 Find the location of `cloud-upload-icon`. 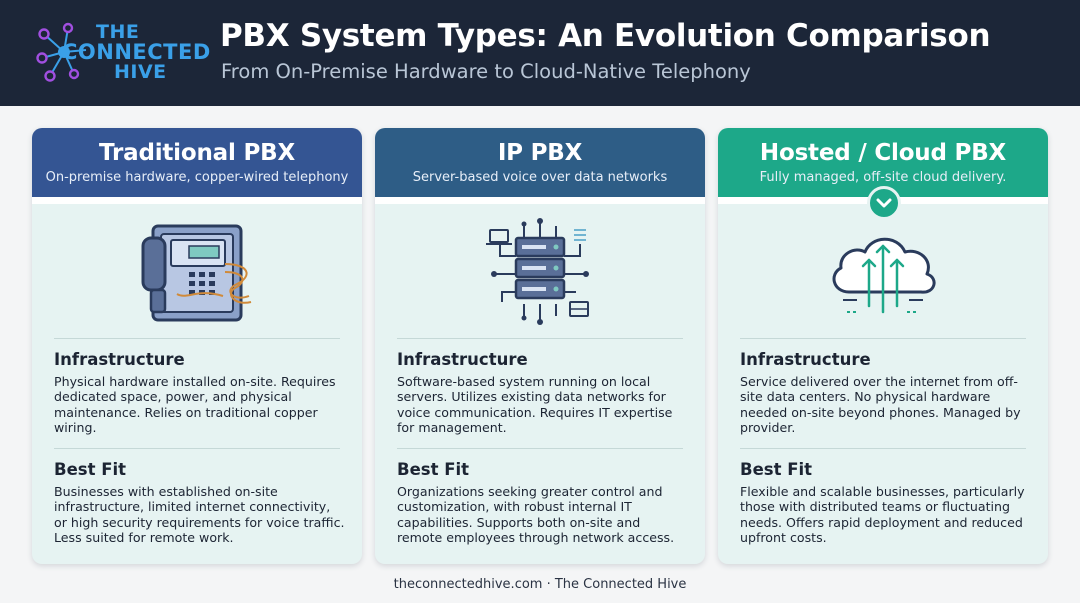

cloud-upload-icon is located at coordinates (884, 275).